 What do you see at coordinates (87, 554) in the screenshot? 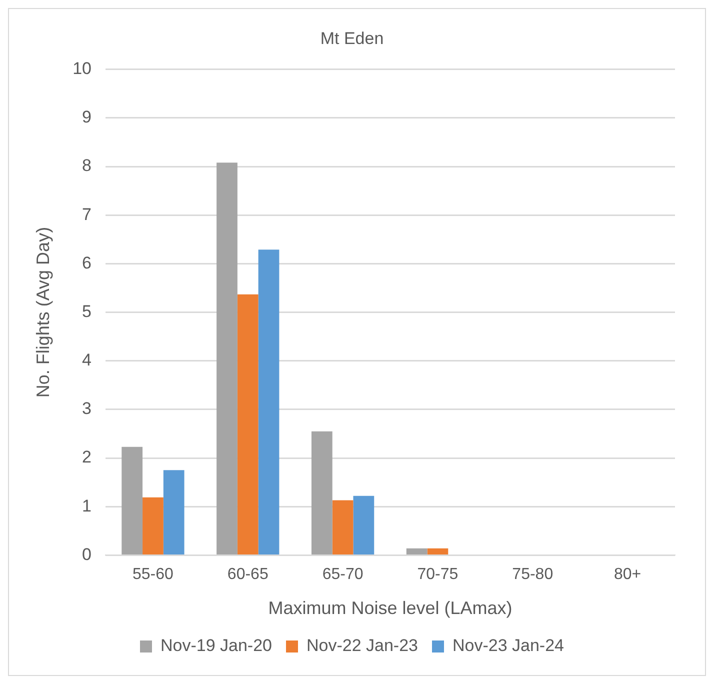
I see `y-tick-label: 0` at bounding box center [87, 554].